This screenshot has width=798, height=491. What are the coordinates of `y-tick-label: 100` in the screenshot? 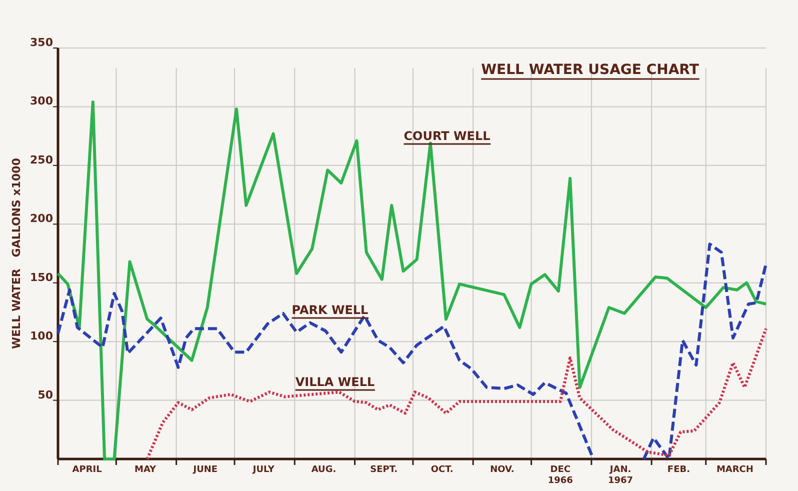 It's located at (42, 336).